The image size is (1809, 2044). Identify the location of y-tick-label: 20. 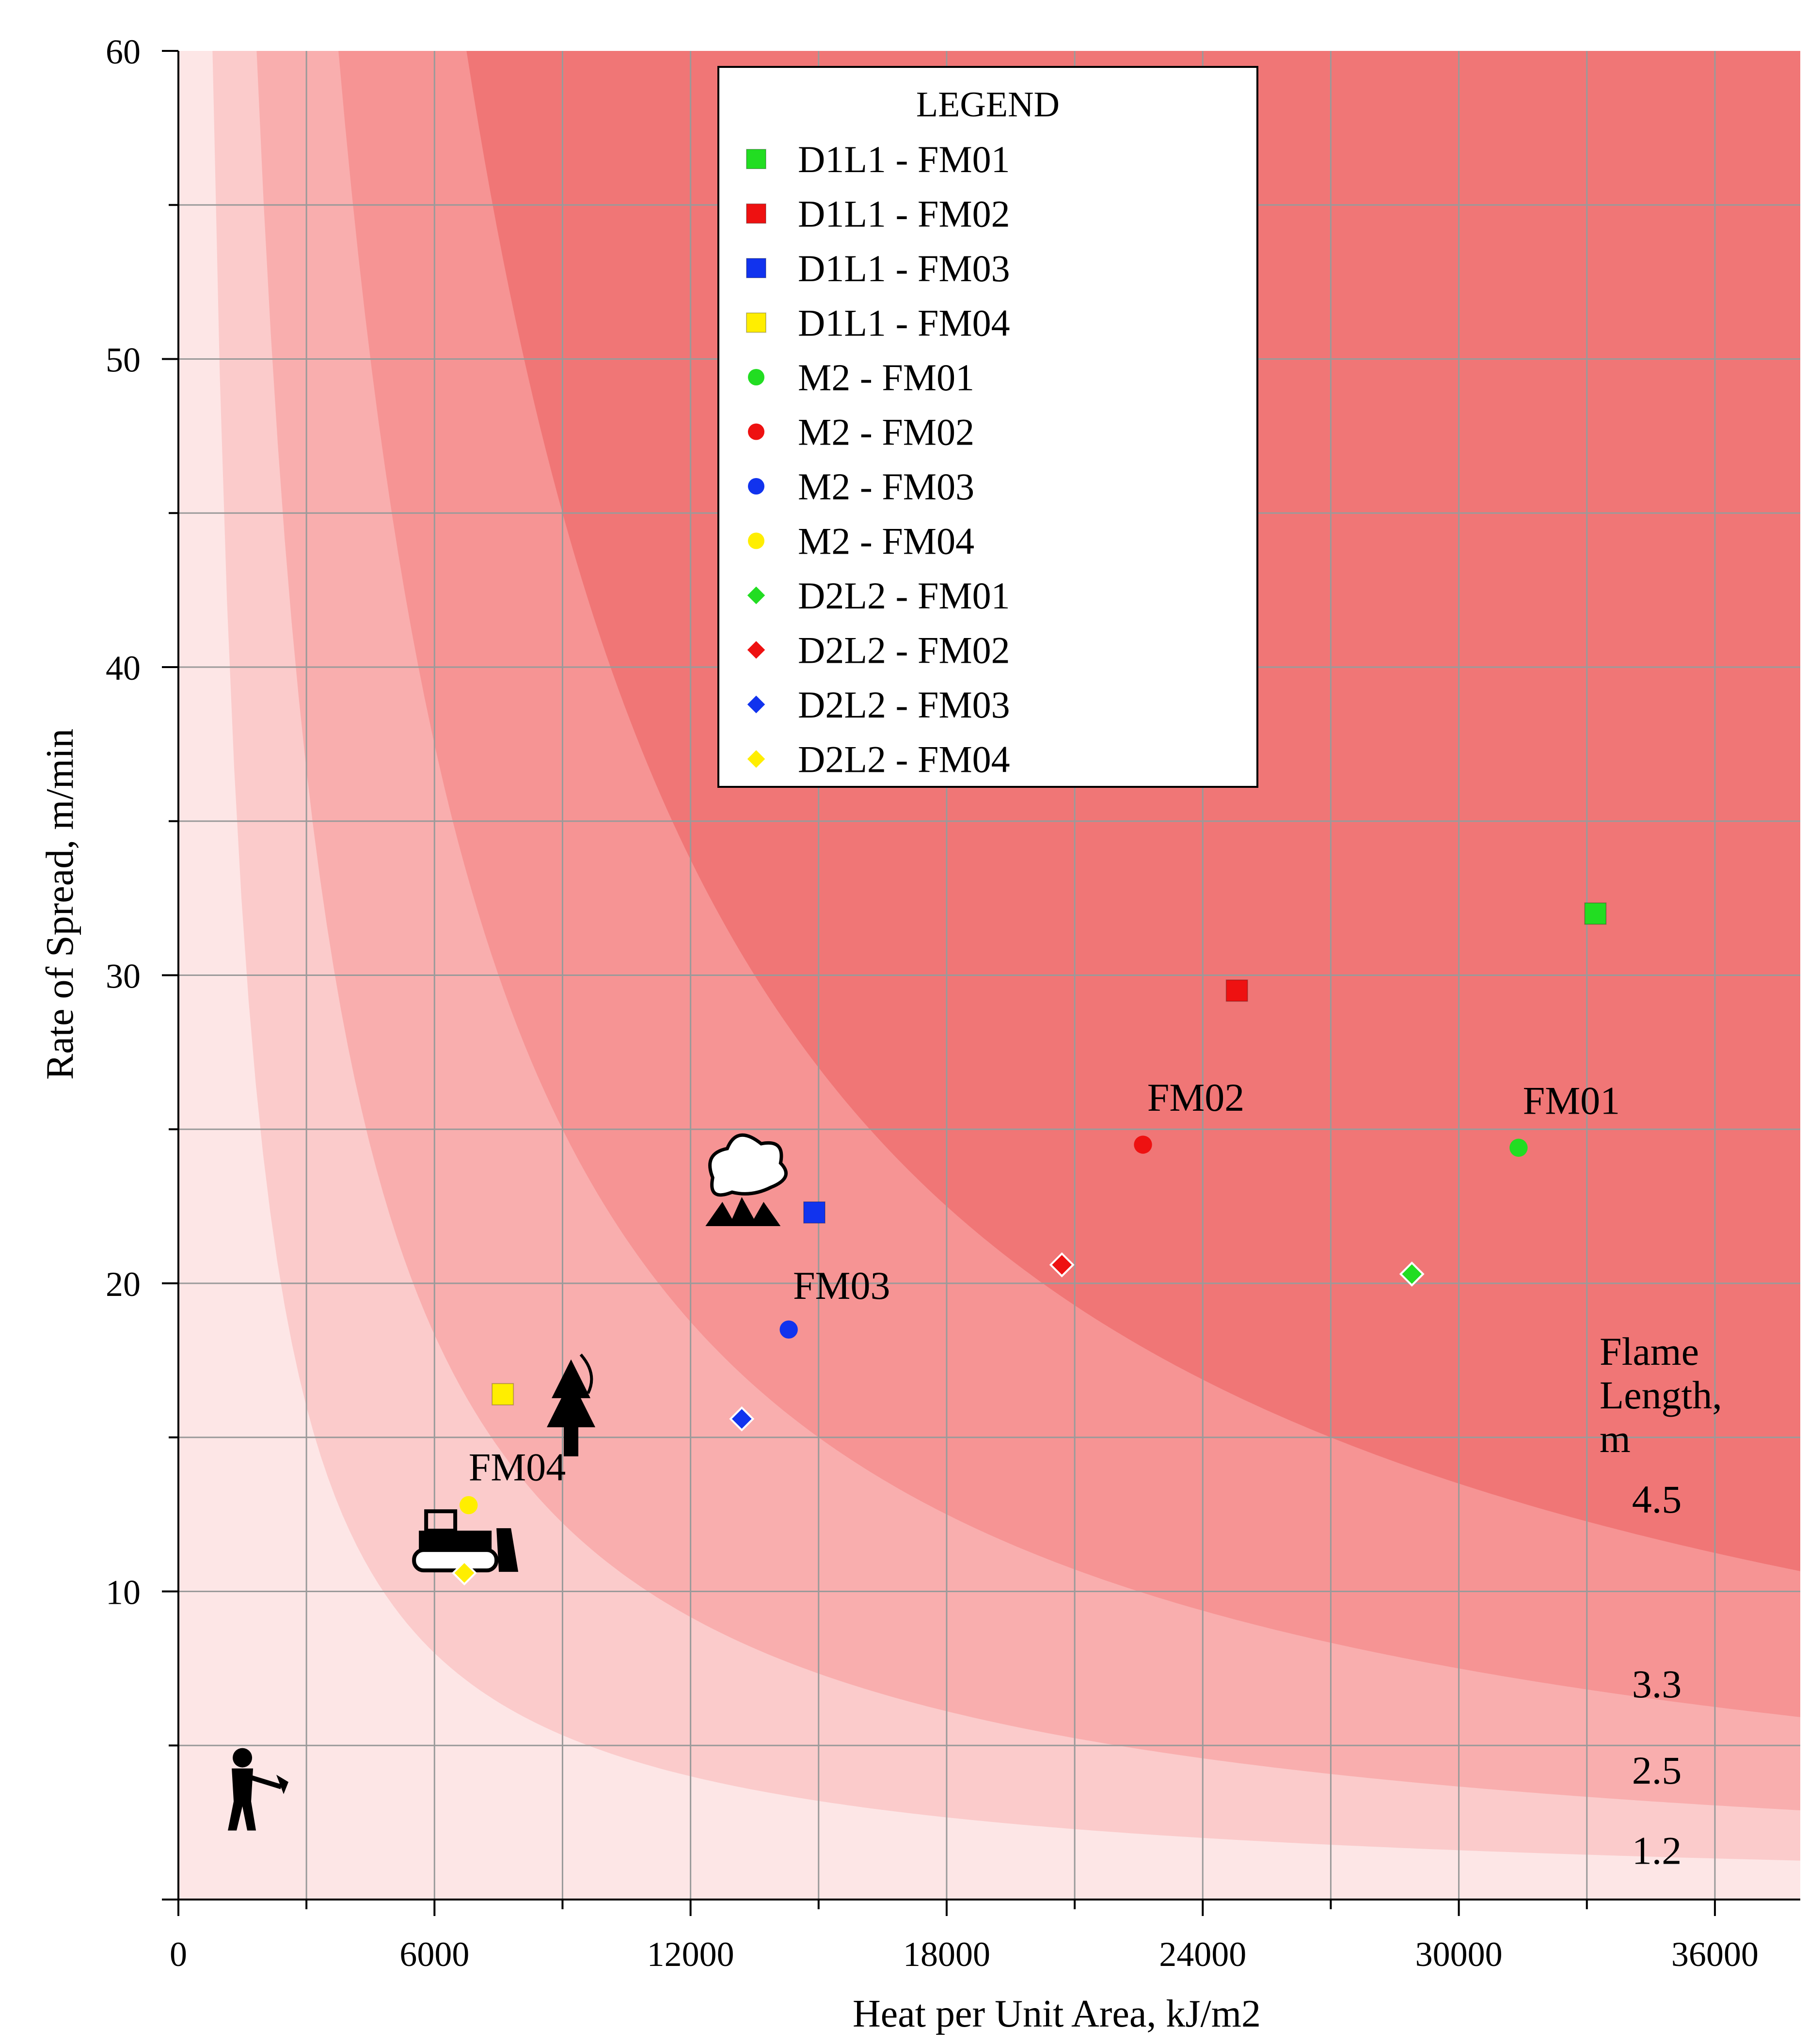
(123, 1284).